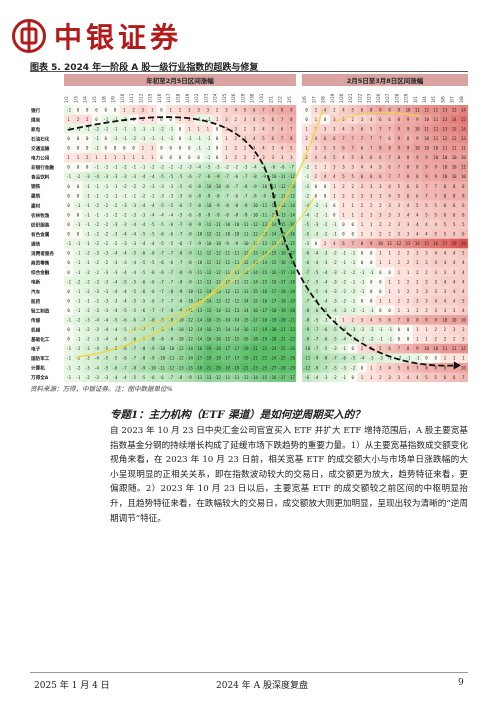 This screenshot has height=707, width=500. Describe the element at coordinates (236, 377) in the screenshot. I see `cell-value: -11` at that location.